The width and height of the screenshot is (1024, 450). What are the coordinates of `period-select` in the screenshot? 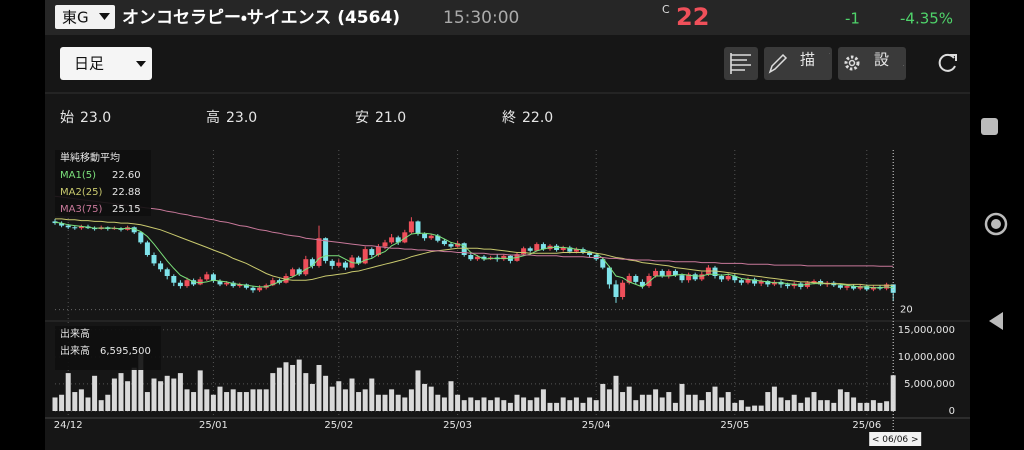 It's located at (106, 63).